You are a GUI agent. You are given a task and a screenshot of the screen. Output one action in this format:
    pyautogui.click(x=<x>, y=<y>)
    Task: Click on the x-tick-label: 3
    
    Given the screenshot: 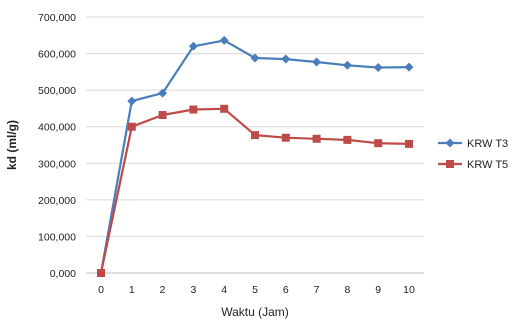 What is the action you would take?
    pyautogui.click(x=193, y=290)
    